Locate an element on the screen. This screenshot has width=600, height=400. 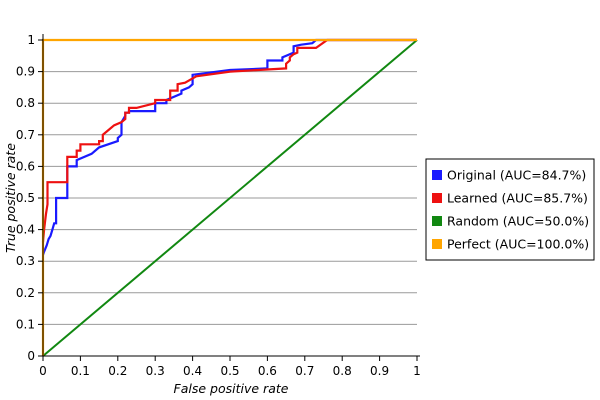
legend-label-3: Perfect (AUC=100.0%) is located at coordinates (518, 244).